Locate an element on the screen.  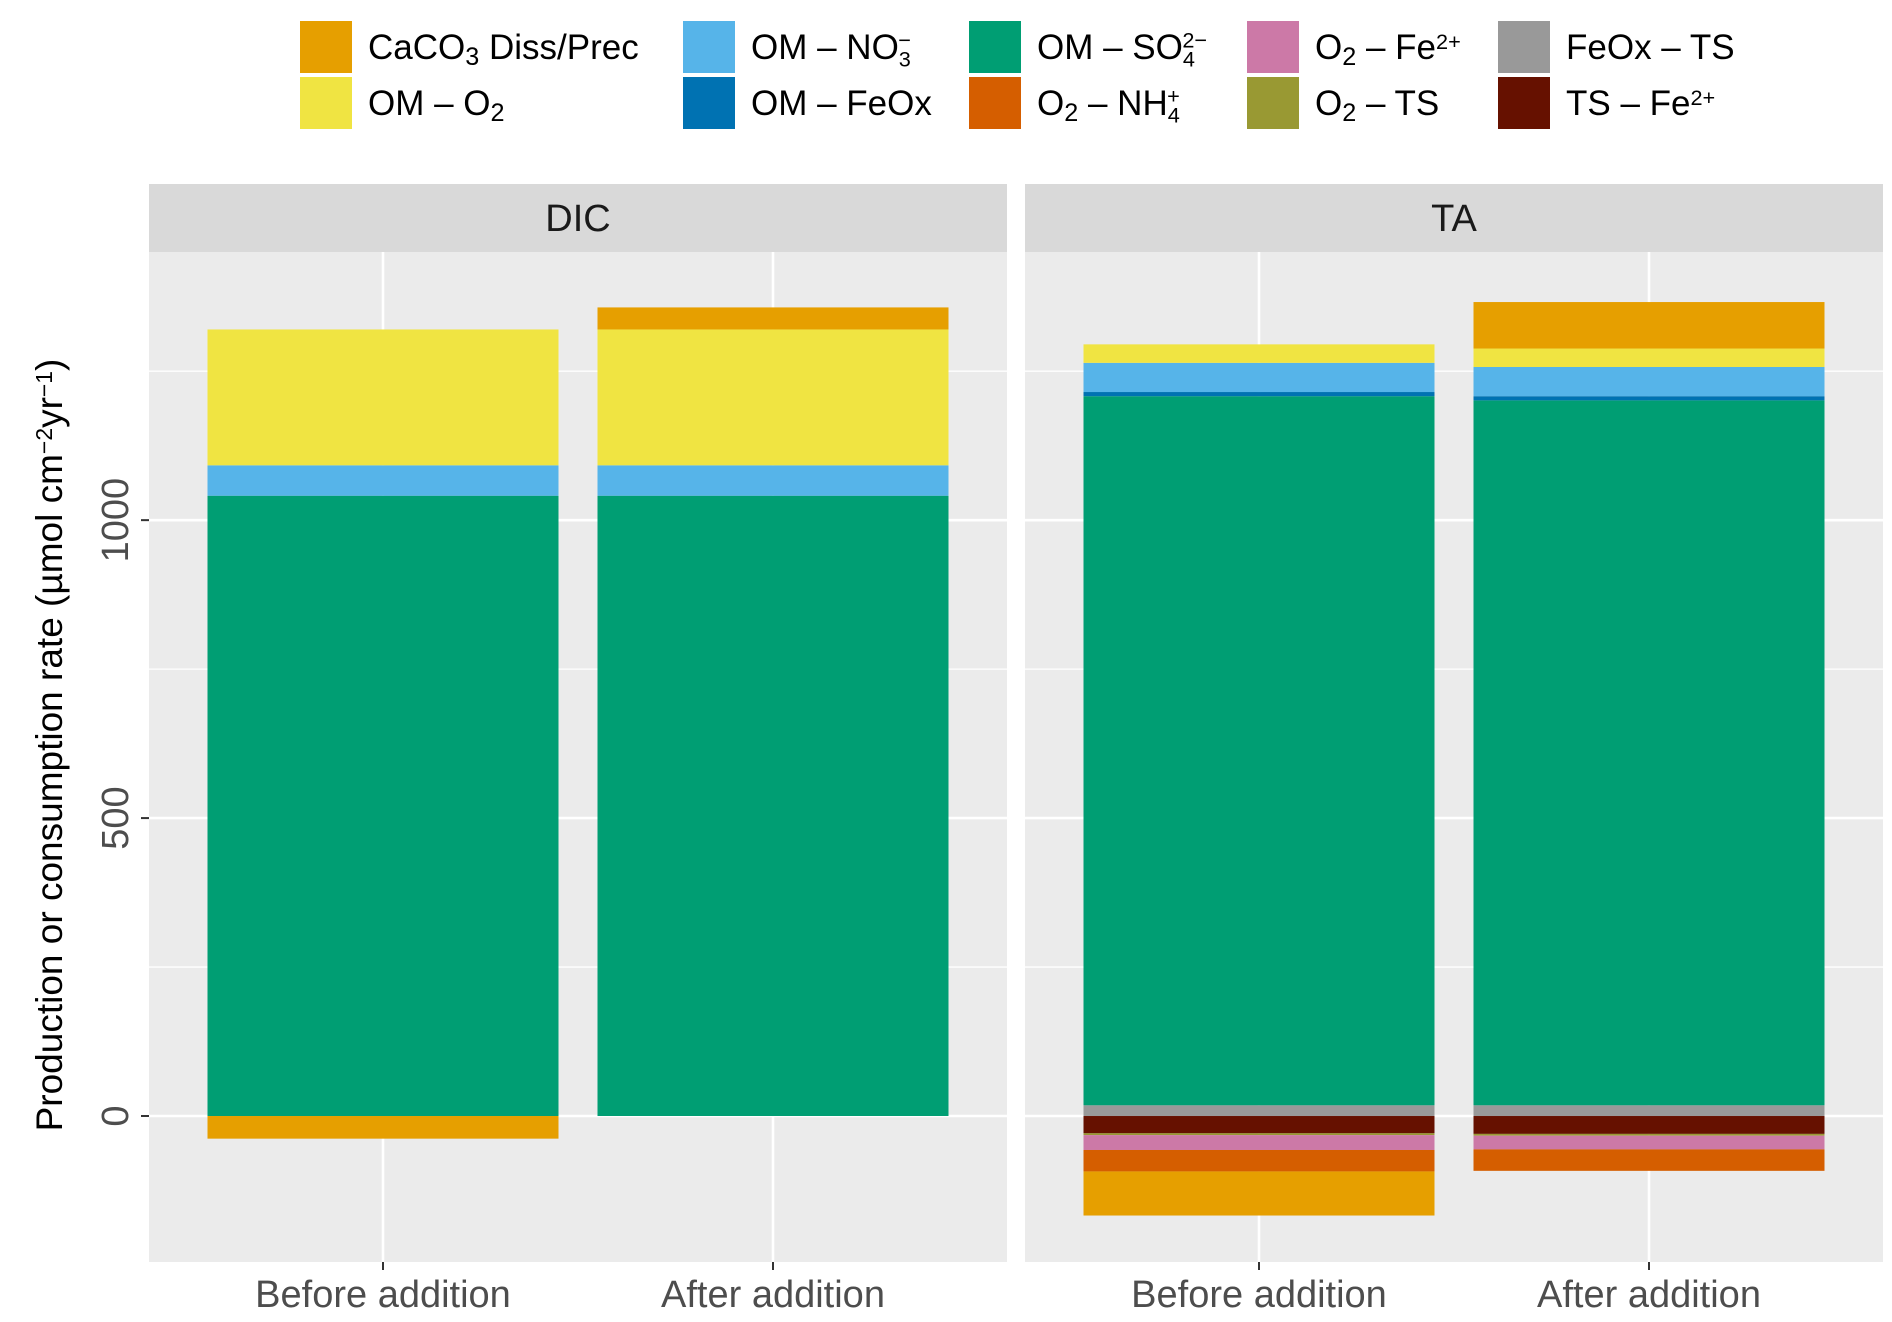
panel-title: TA is located at coordinates (1454, 219).